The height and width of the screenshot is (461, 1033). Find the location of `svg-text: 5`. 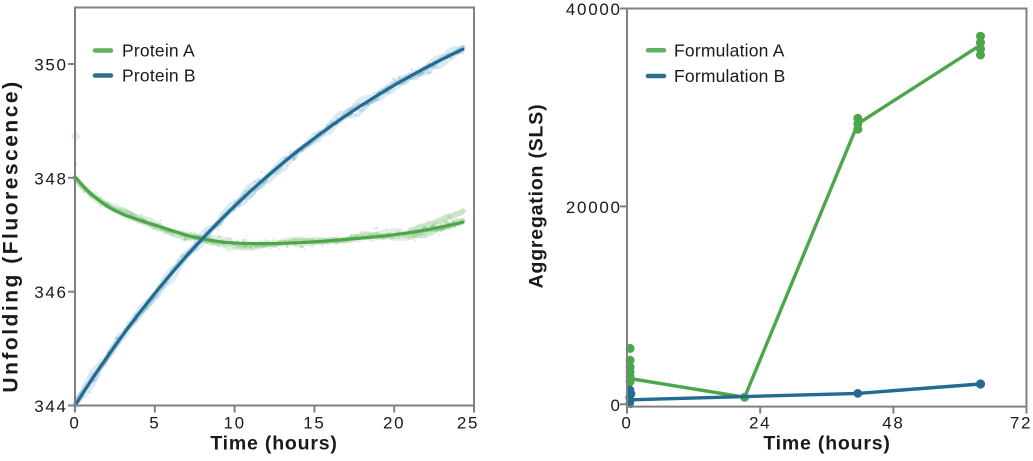

svg-text: 5 is located at coordinates (154, 423).